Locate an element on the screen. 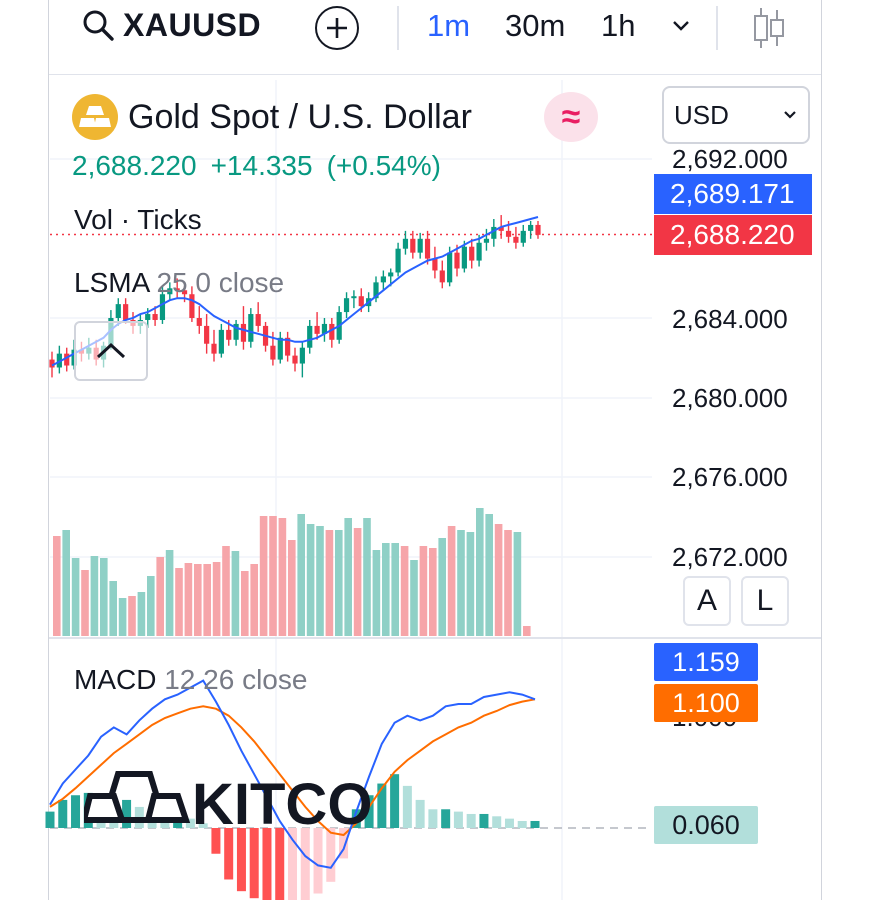 The width and height of the screenshot is (872, 900). symbol-search: XAUUSD is located at coordinates (171, 25).